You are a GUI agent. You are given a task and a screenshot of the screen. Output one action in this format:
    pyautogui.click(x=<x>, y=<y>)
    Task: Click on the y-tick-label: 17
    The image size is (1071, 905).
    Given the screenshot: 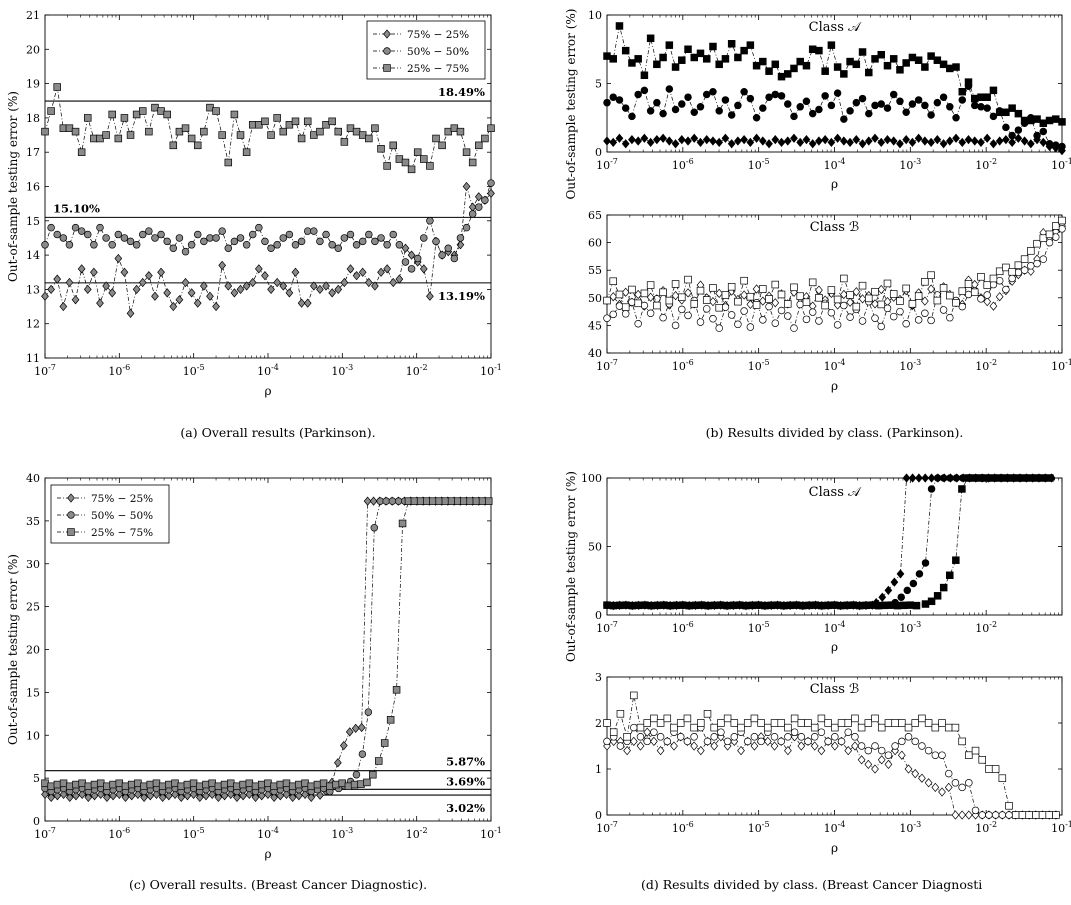 What is the action you would take?
    pyautogui.click(x=33, y=152)
    